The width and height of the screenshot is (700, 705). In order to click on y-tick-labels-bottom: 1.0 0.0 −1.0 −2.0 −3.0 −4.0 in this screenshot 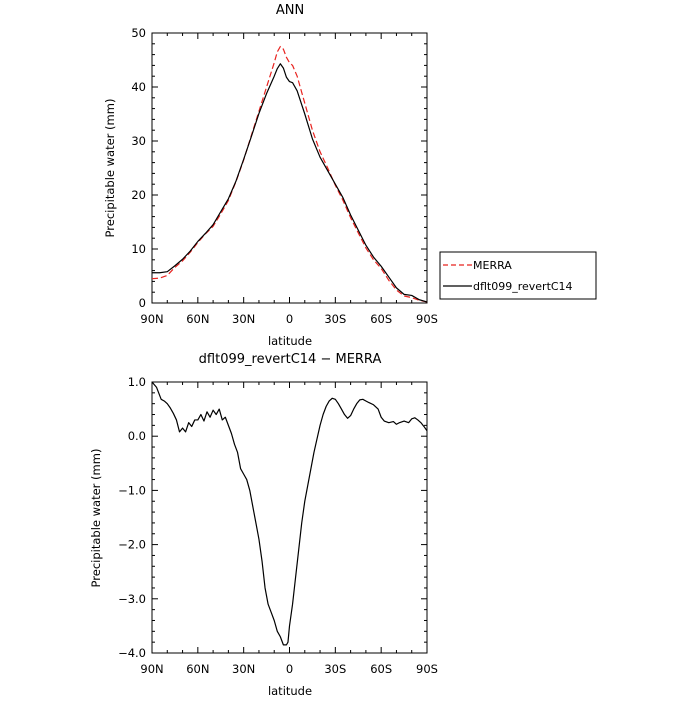, I will do `click(132, 517)`.